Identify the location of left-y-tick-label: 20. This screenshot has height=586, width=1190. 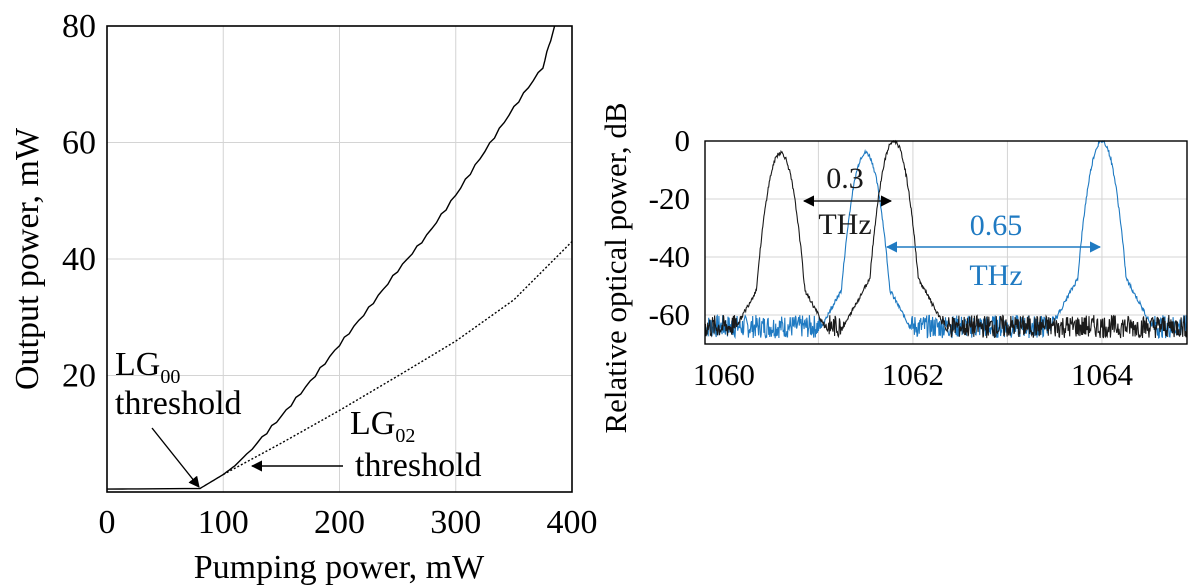
(79, 376).